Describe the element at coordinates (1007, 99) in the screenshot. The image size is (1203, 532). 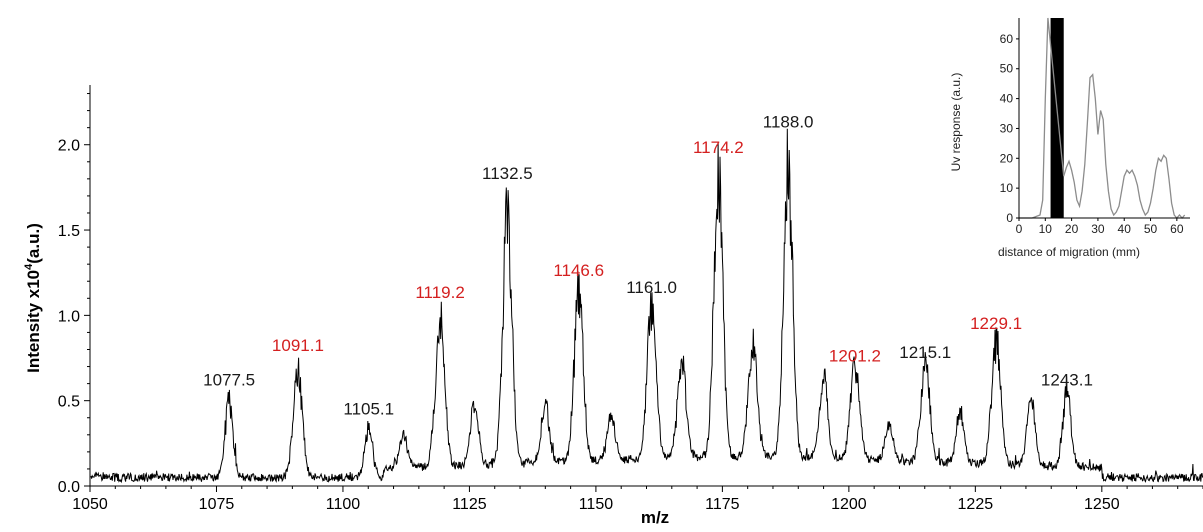
I see `inset-y-tick-label: 40` at that location.